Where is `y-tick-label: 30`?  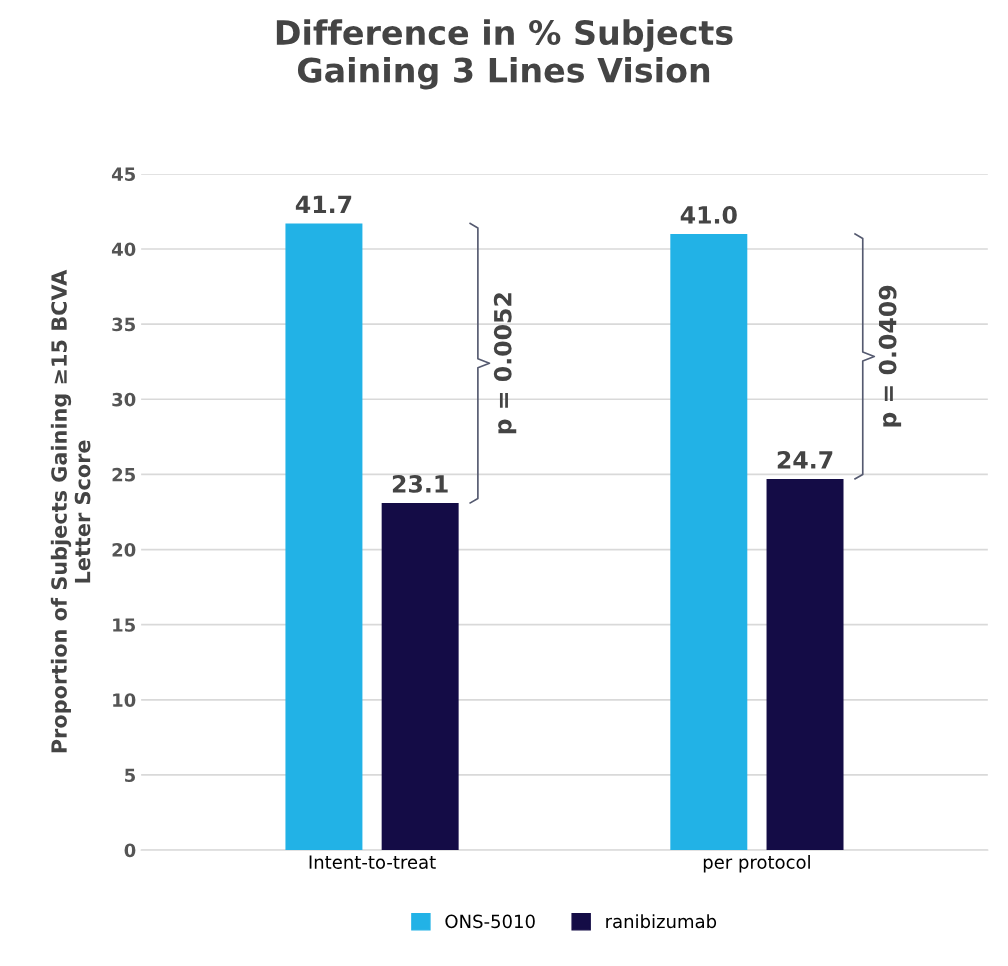 y-tick-label: 30 is located at coordinates (124, 399).